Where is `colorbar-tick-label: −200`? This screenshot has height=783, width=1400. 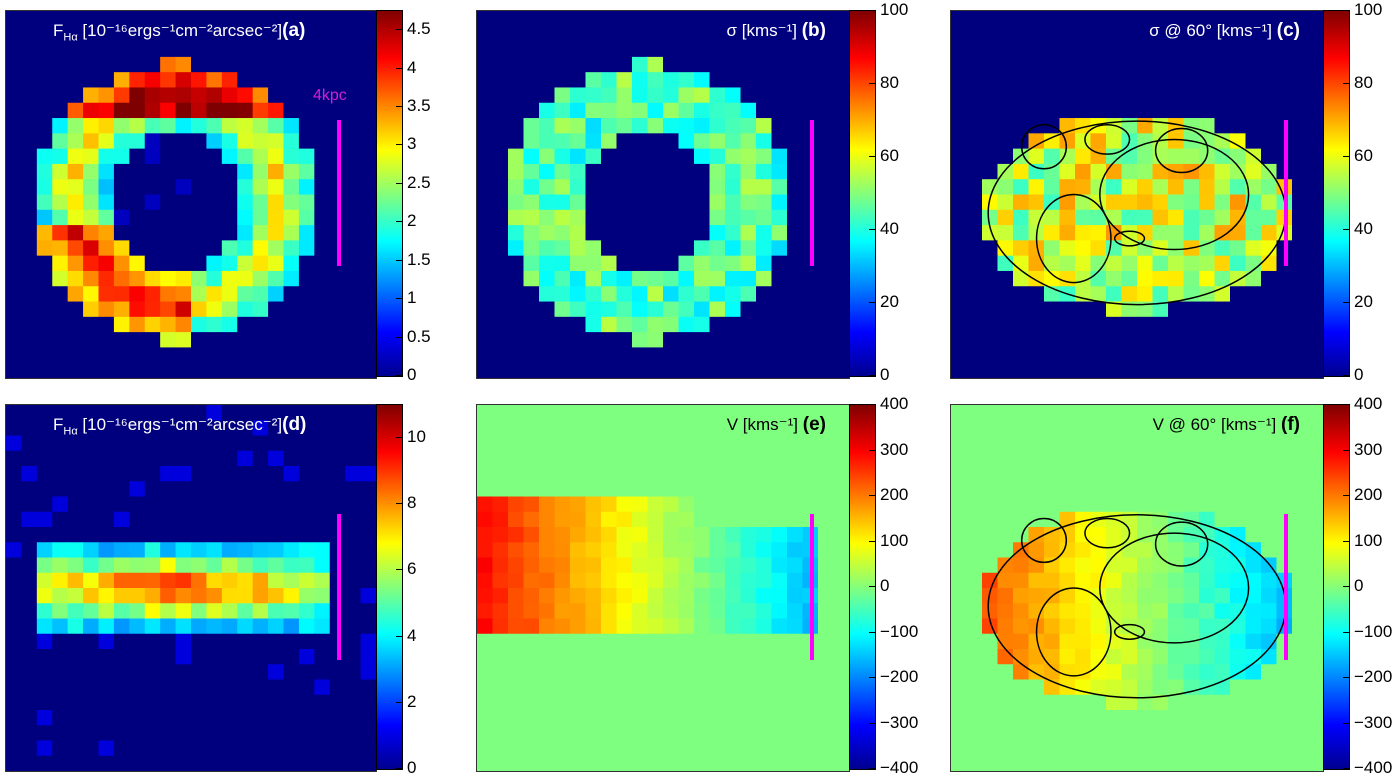 colorbar-tick-label: −200 is located at coordinates (1373, 676).